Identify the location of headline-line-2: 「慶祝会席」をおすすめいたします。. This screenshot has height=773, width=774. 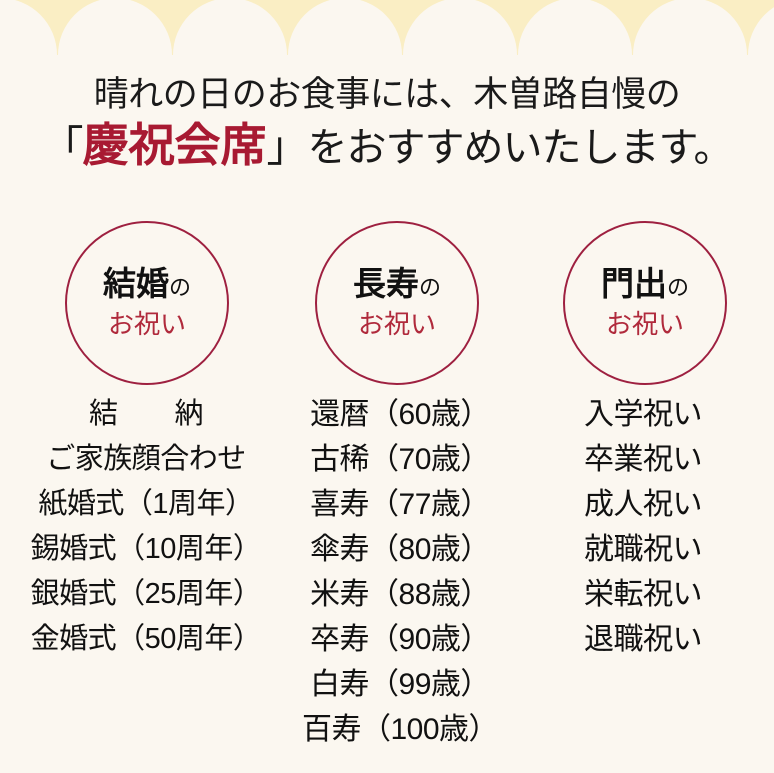
(387, 147).